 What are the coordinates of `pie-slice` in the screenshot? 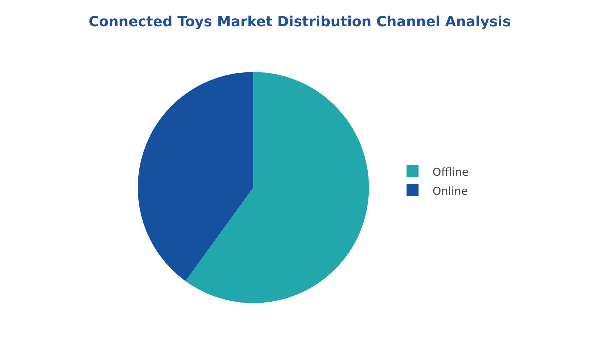 It's located at (196, 177).